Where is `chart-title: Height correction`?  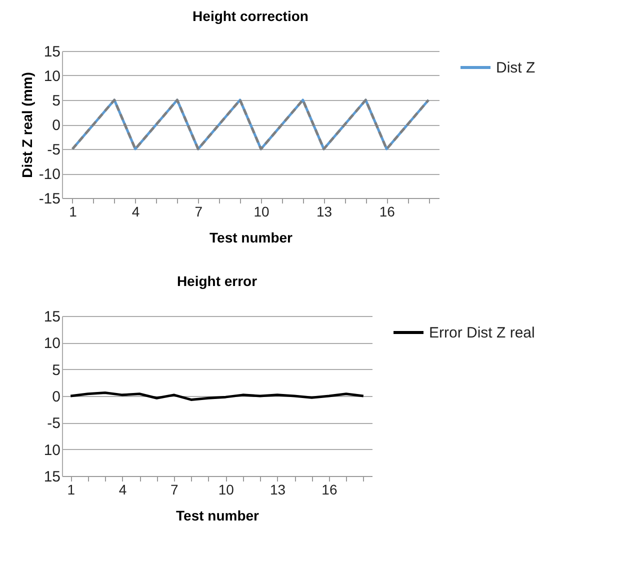 chart-title: Height correction is located at coordinates (250, 16).